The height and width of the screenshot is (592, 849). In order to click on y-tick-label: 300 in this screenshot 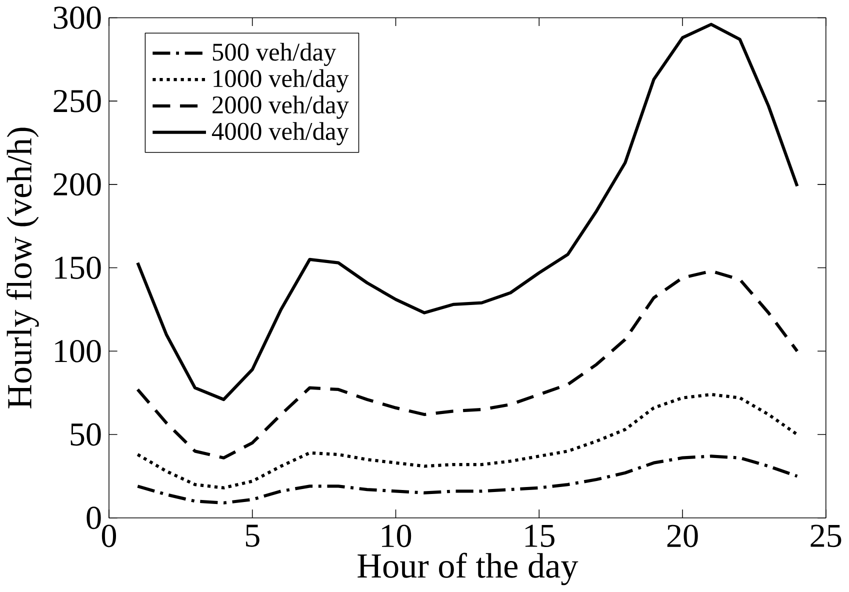, I will do `click(77, 18)`.